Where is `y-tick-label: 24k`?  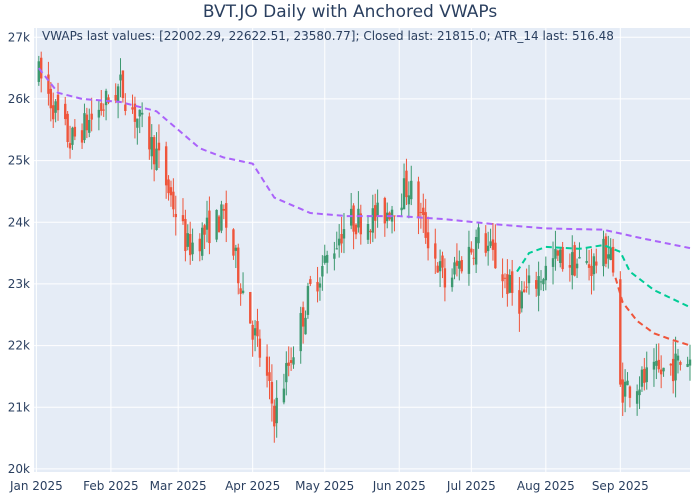 y-tick-label: 24k is located at coordinates (19, 222).